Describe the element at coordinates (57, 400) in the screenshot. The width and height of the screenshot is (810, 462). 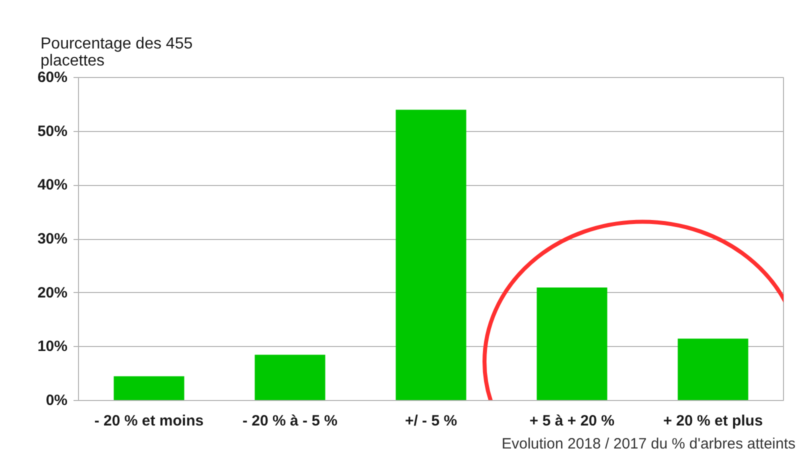
I see `y-tick-label: 0%` at that location.